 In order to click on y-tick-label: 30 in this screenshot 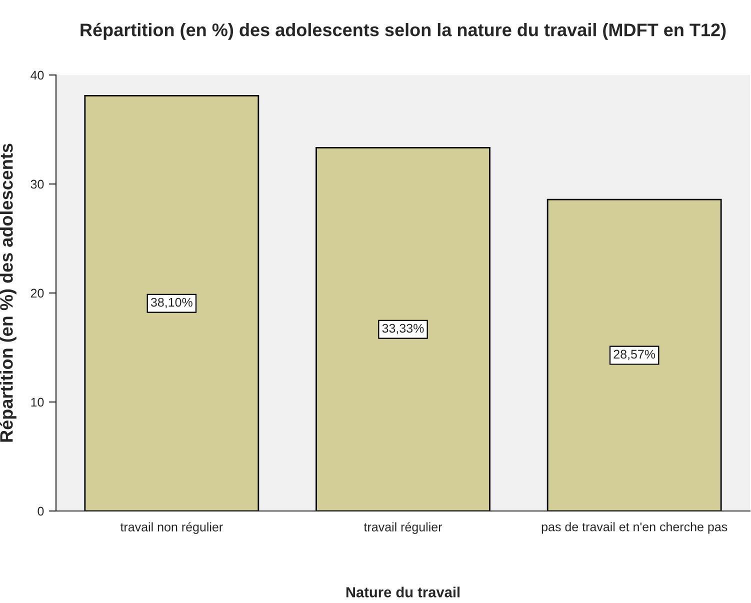, I will do `click(37, 184)`.